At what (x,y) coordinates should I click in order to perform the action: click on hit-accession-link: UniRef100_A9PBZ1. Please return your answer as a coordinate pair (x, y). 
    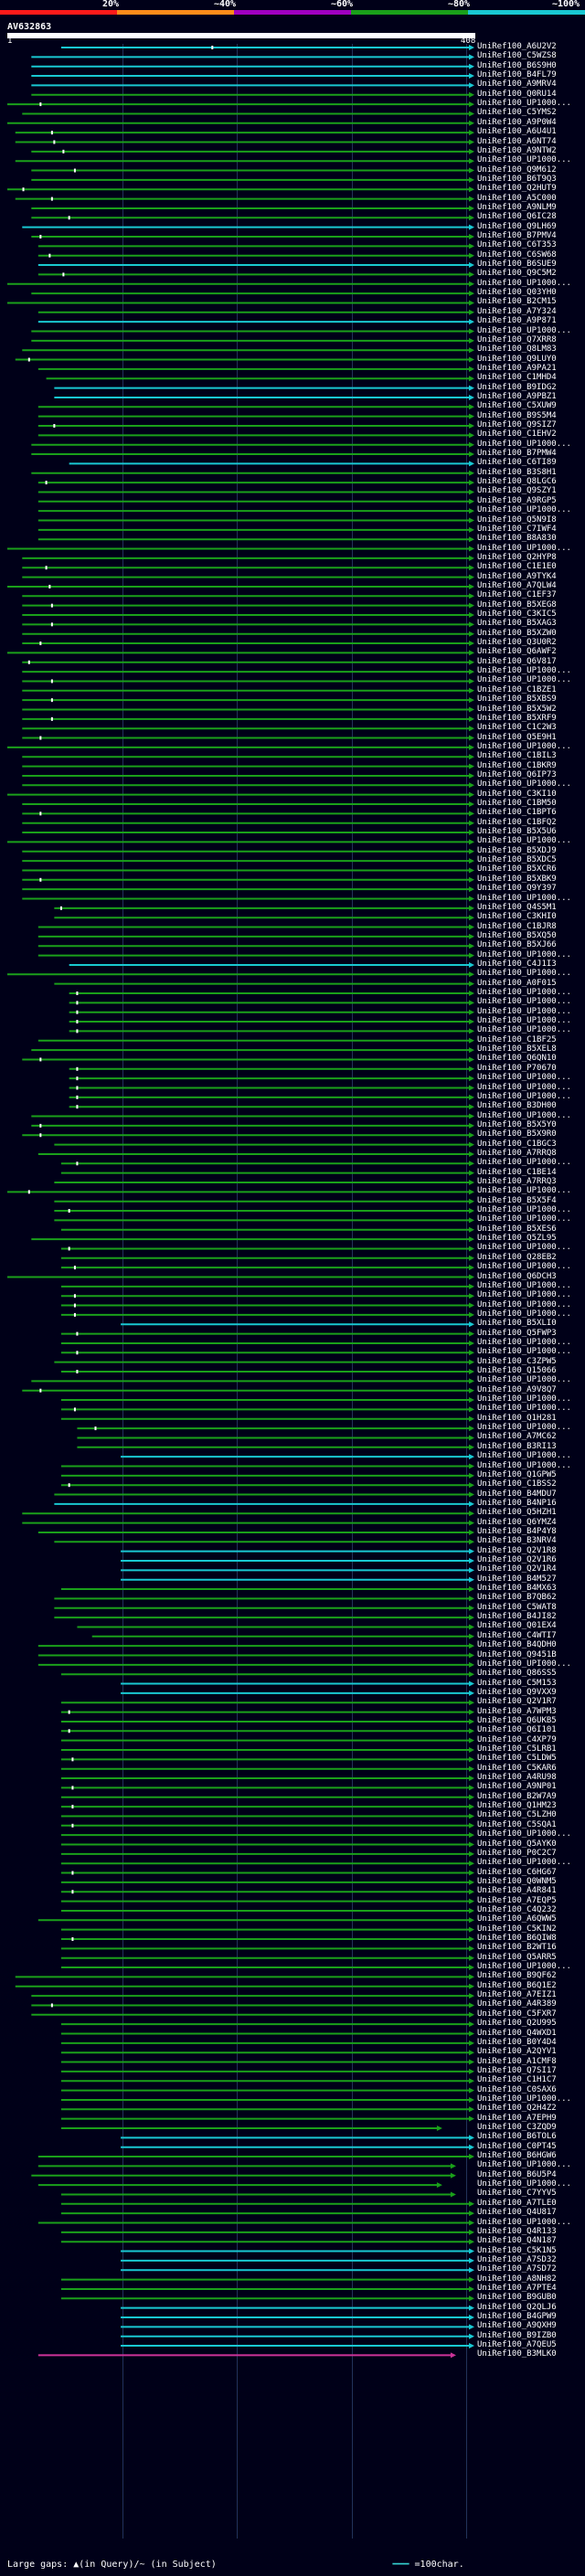
    Looking at the image, I should click on (517, 396).